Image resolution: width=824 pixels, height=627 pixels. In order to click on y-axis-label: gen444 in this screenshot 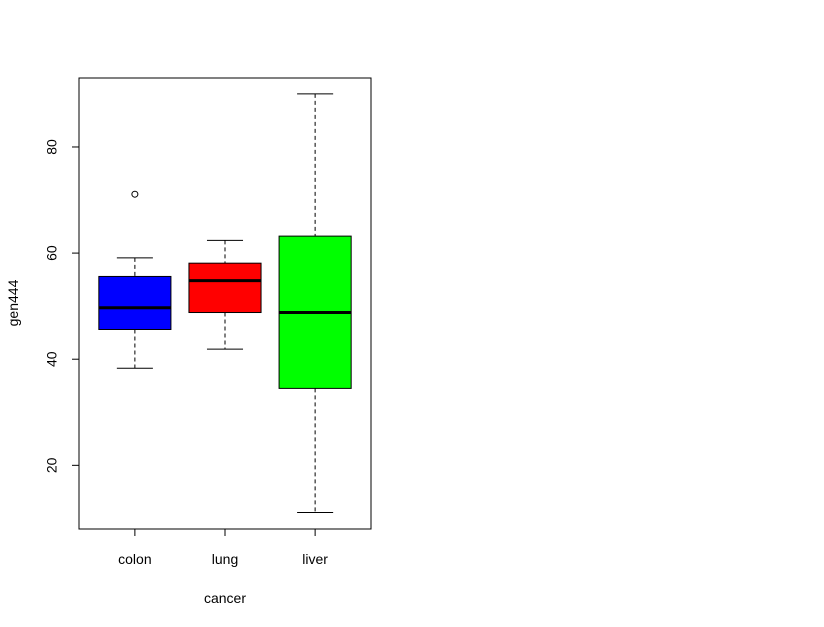, I will do `click(13, 302)`.